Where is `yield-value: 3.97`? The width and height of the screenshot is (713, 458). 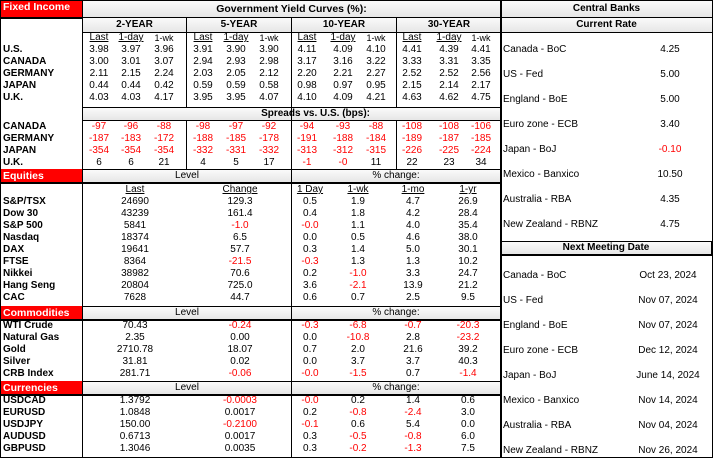 yield-value: 3.97 is located at coordinates (131, 49).